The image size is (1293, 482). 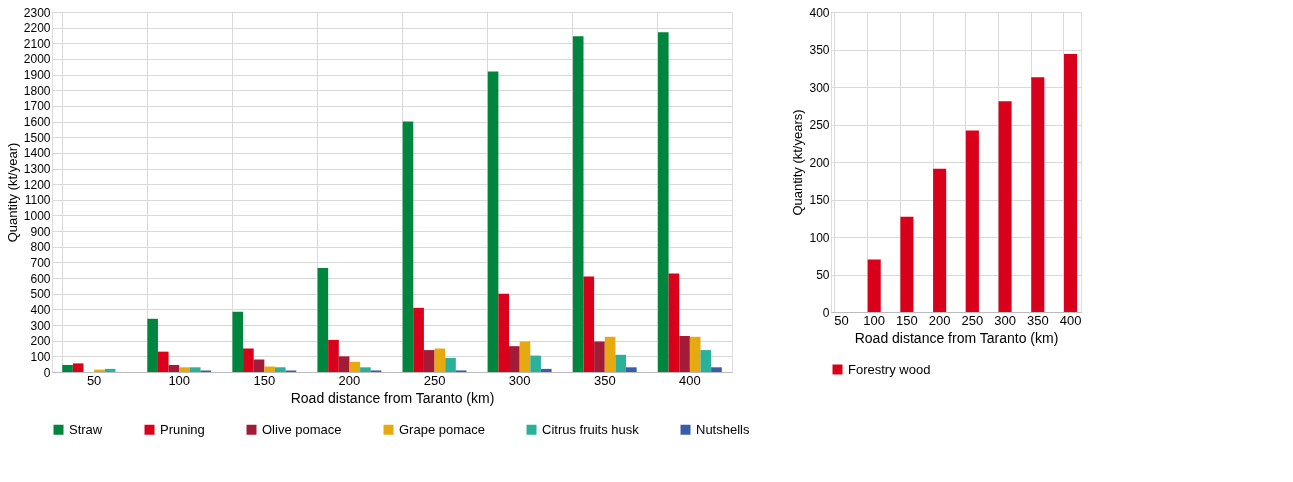 I want to click on y-tick-label: 1600, so click(x=37, y=122).